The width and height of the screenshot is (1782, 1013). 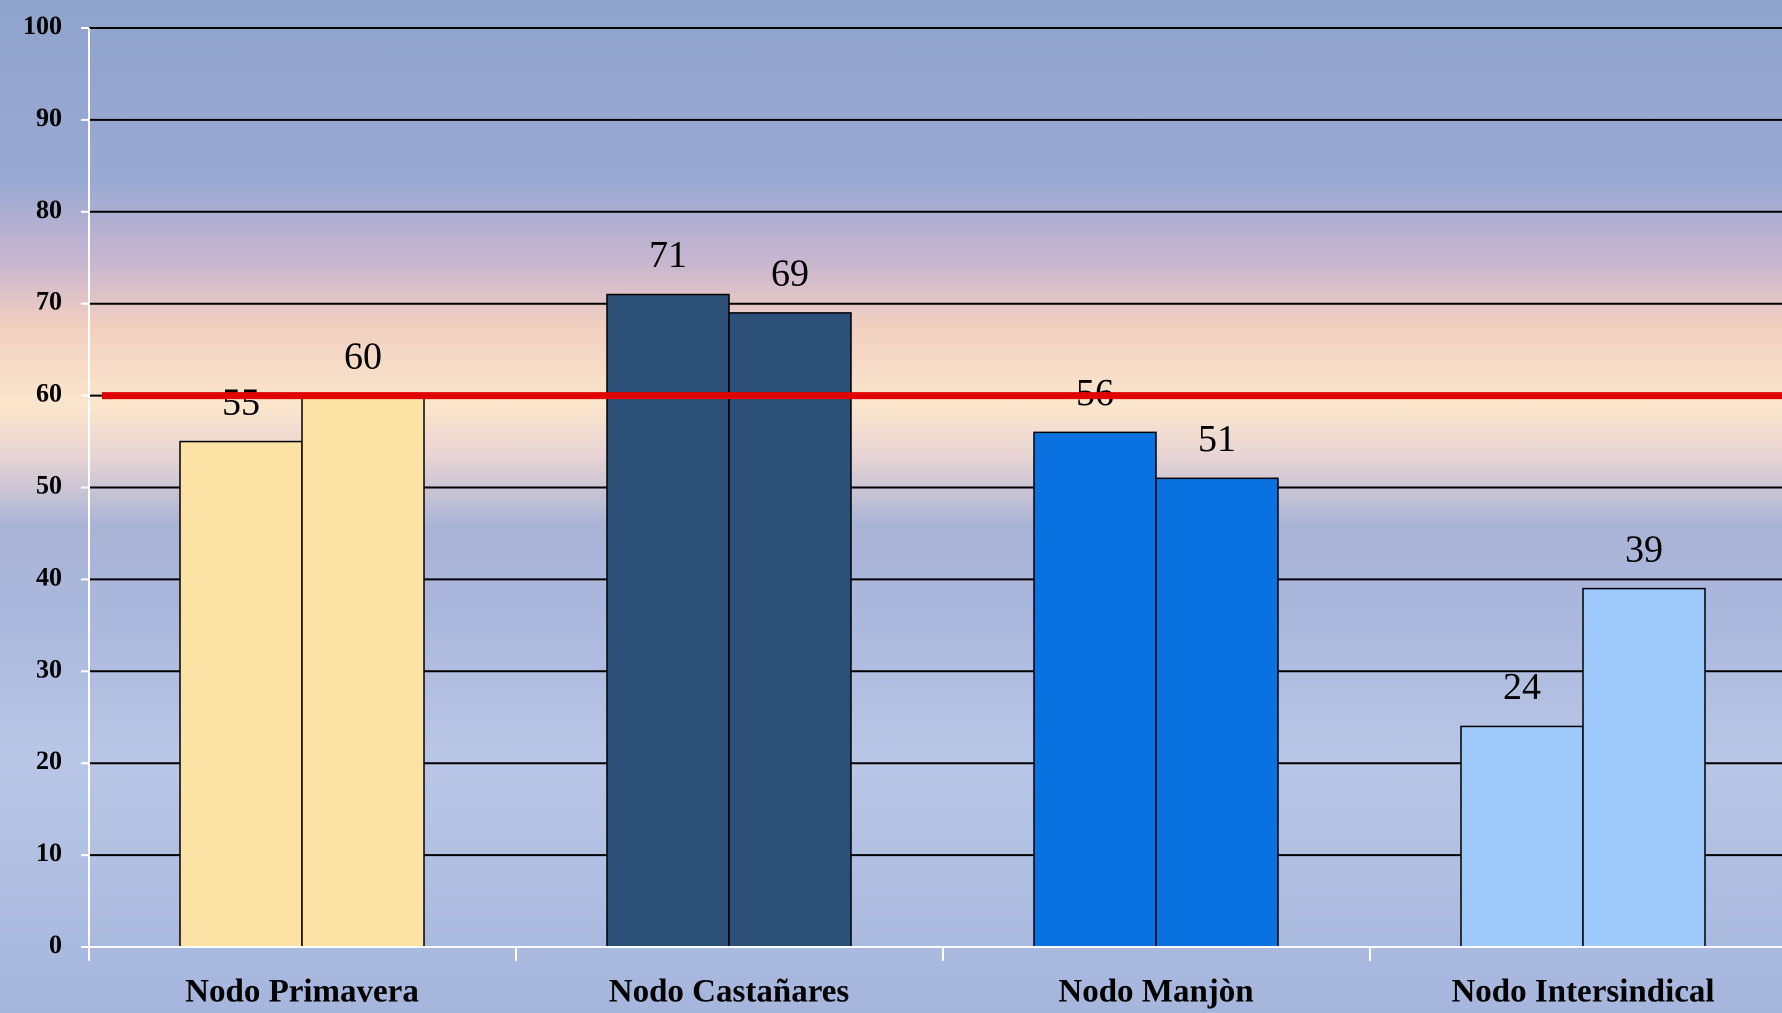 What do you see at coordinates (1582, 992) in the screenshot?
I see `x-tick-label: Nodo Intersindical` at bounding box center [1582, 992].